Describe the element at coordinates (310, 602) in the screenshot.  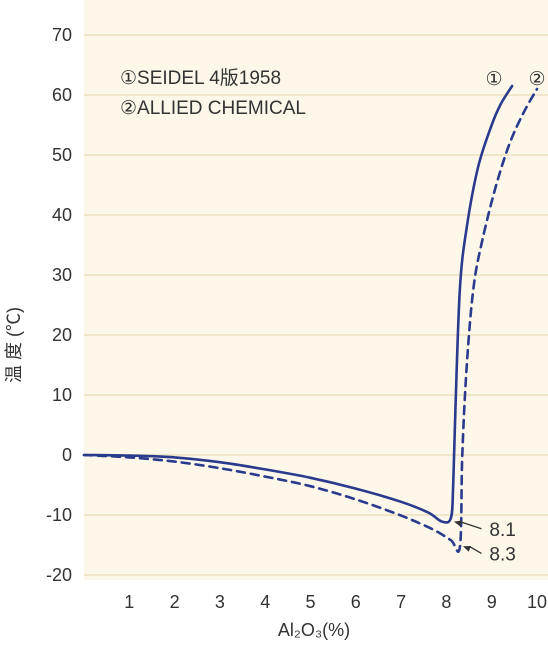
I see `x-tick-label-5: 5` at that location.